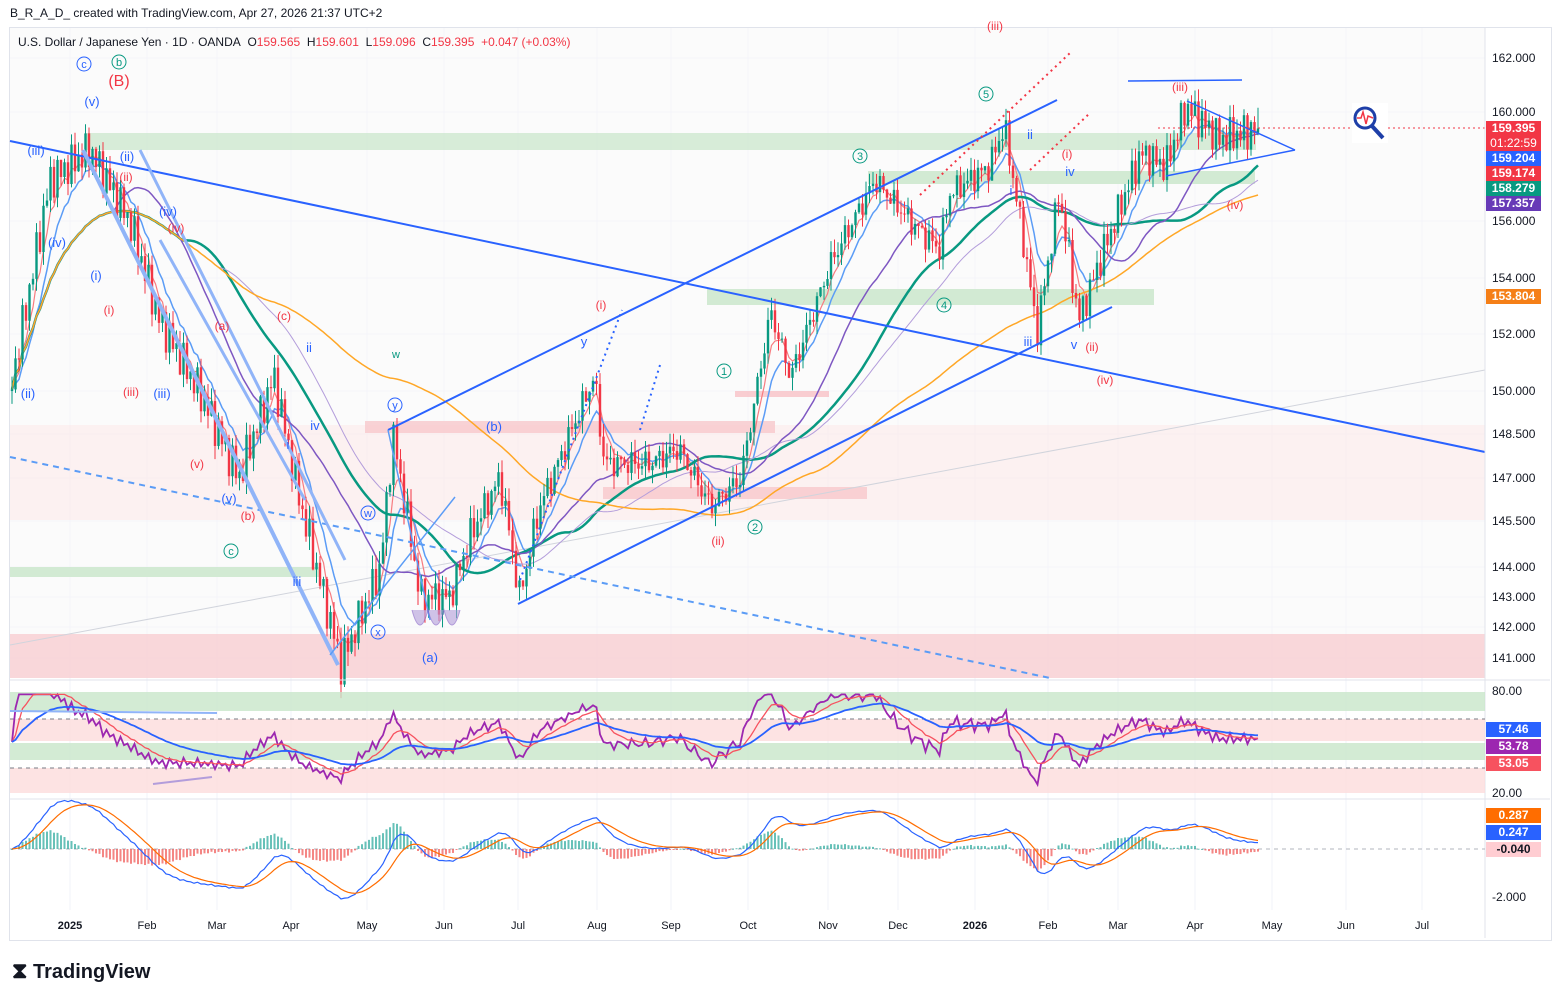 This screenshot has width=1560, height=999. I want to click on wave-label-blue: v, so click(1074, 344).